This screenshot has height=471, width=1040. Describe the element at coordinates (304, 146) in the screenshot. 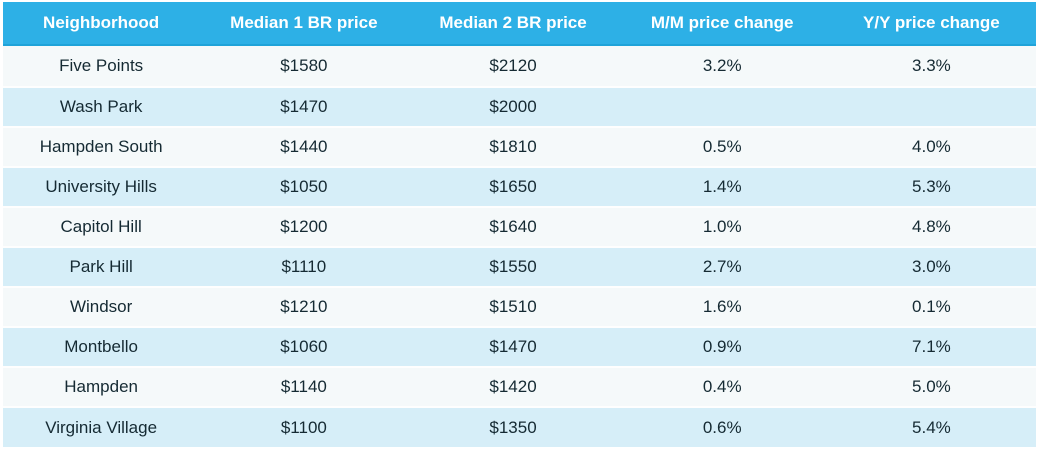

I see `median-1br-price-cell: $1440` at that location.